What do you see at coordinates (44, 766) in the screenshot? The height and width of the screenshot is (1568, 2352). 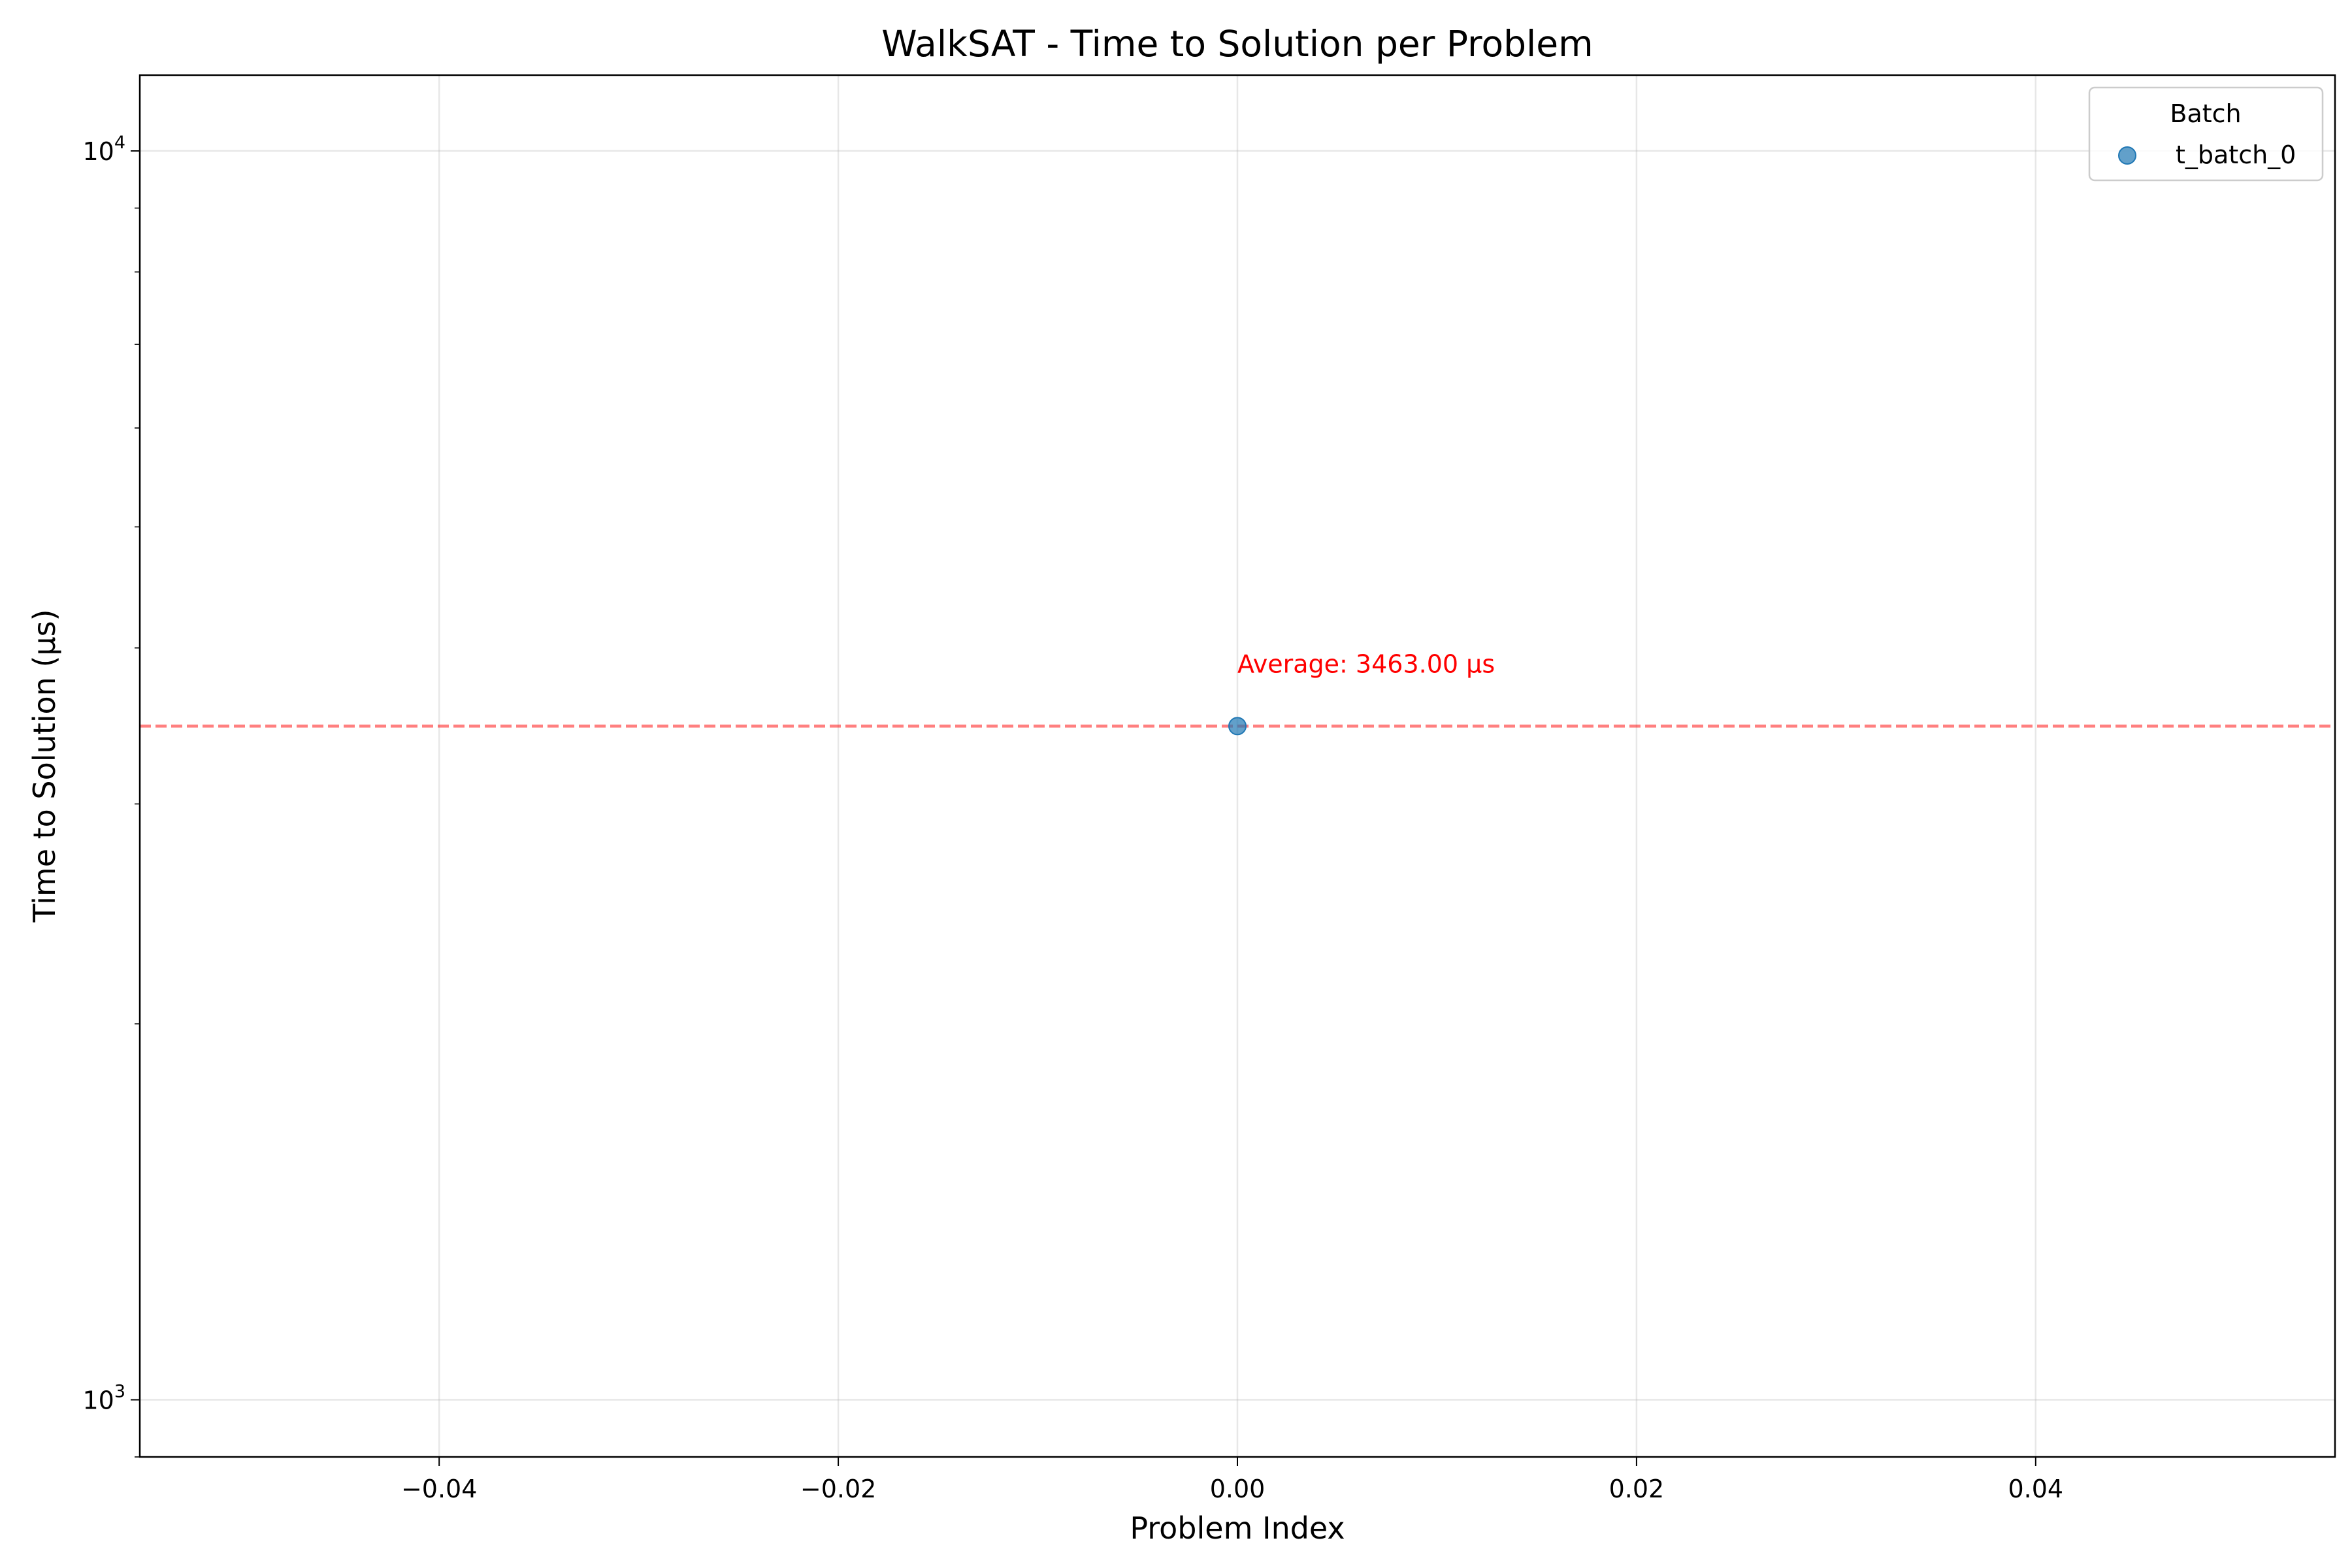 I see `y-axis-label: Time to Solution (µs)` at bounding box center [44, 766].